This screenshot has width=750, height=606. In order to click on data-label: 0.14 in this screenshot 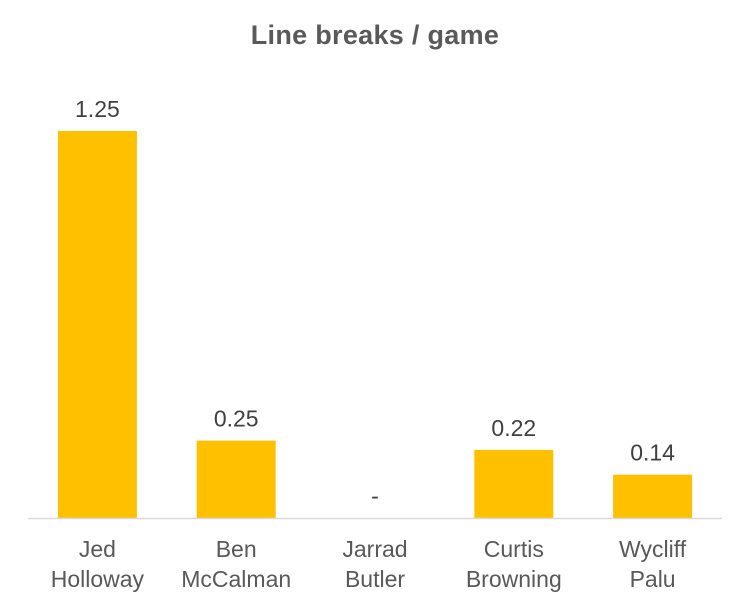, I will do `click(652, 453)`.